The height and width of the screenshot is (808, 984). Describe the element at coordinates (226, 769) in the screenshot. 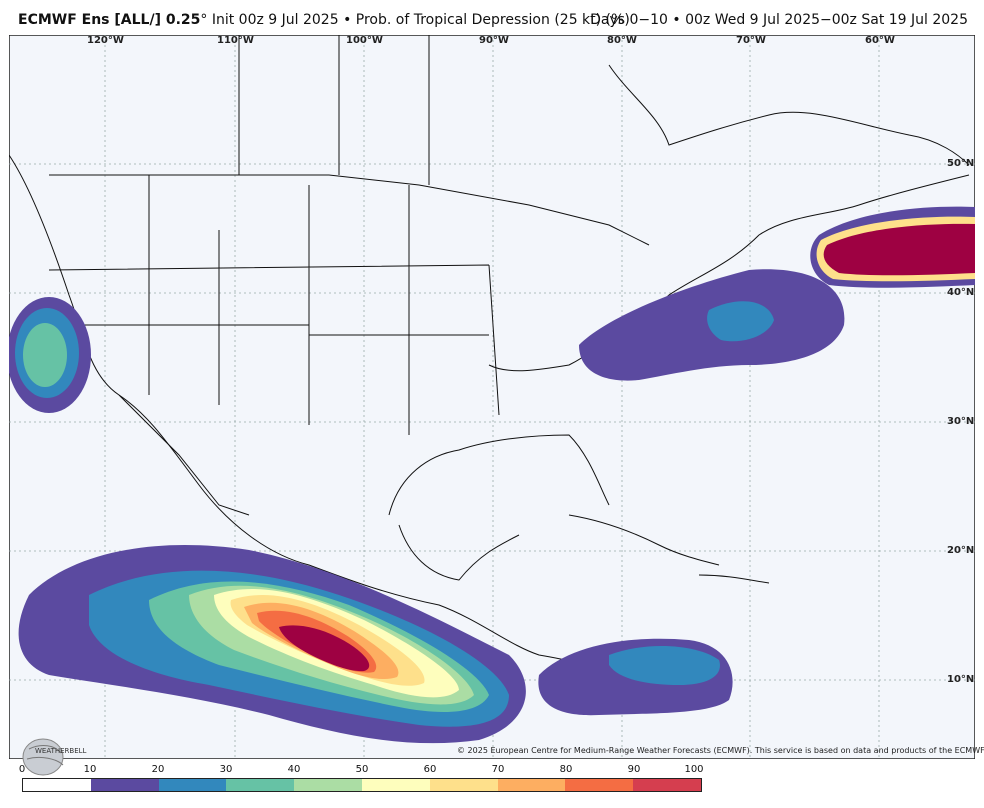

I see `legend-tick-30: 30` at that location.